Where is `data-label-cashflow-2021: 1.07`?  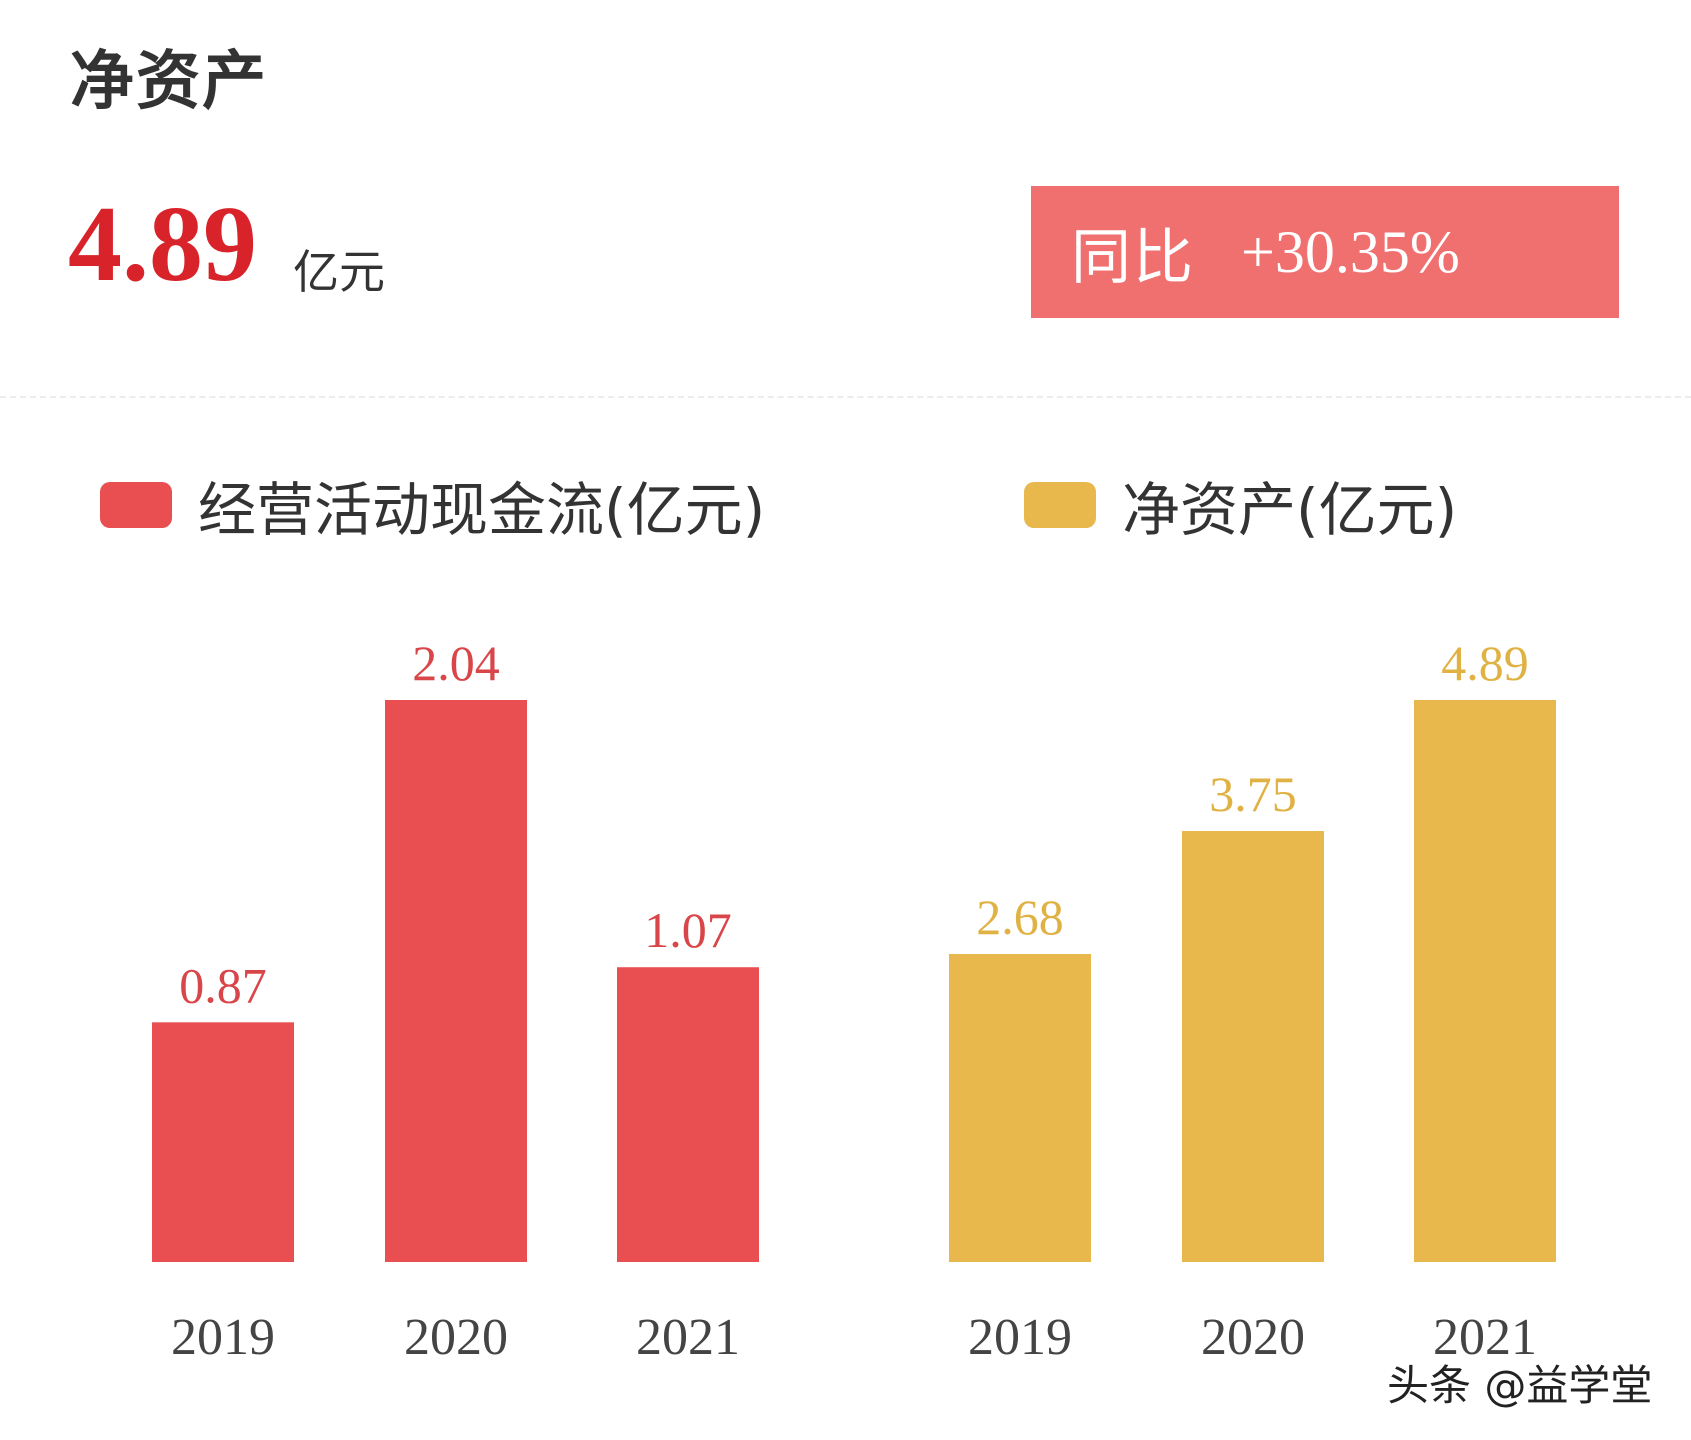
data-label-cashflow-2021: 1.07 is located at coordinates (688, 930).